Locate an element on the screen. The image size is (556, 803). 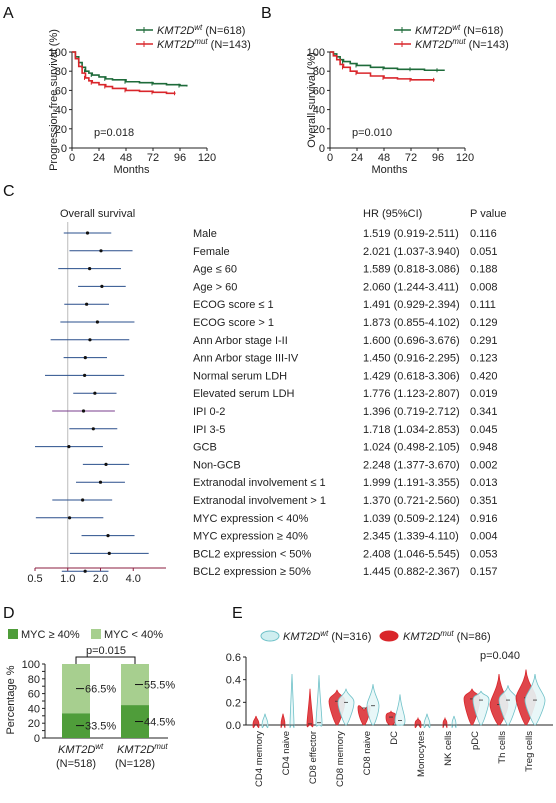
hr-ci-value: 2.345 (1.339-4.110) is located at coordinates (411, 537).